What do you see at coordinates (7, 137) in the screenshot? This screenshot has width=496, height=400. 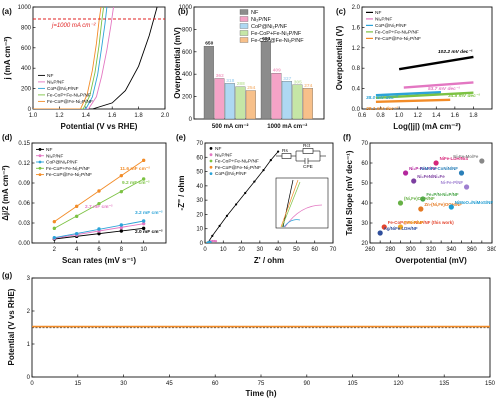 I see `panel-d-letter: (d)` at bounding box center [7, 137].